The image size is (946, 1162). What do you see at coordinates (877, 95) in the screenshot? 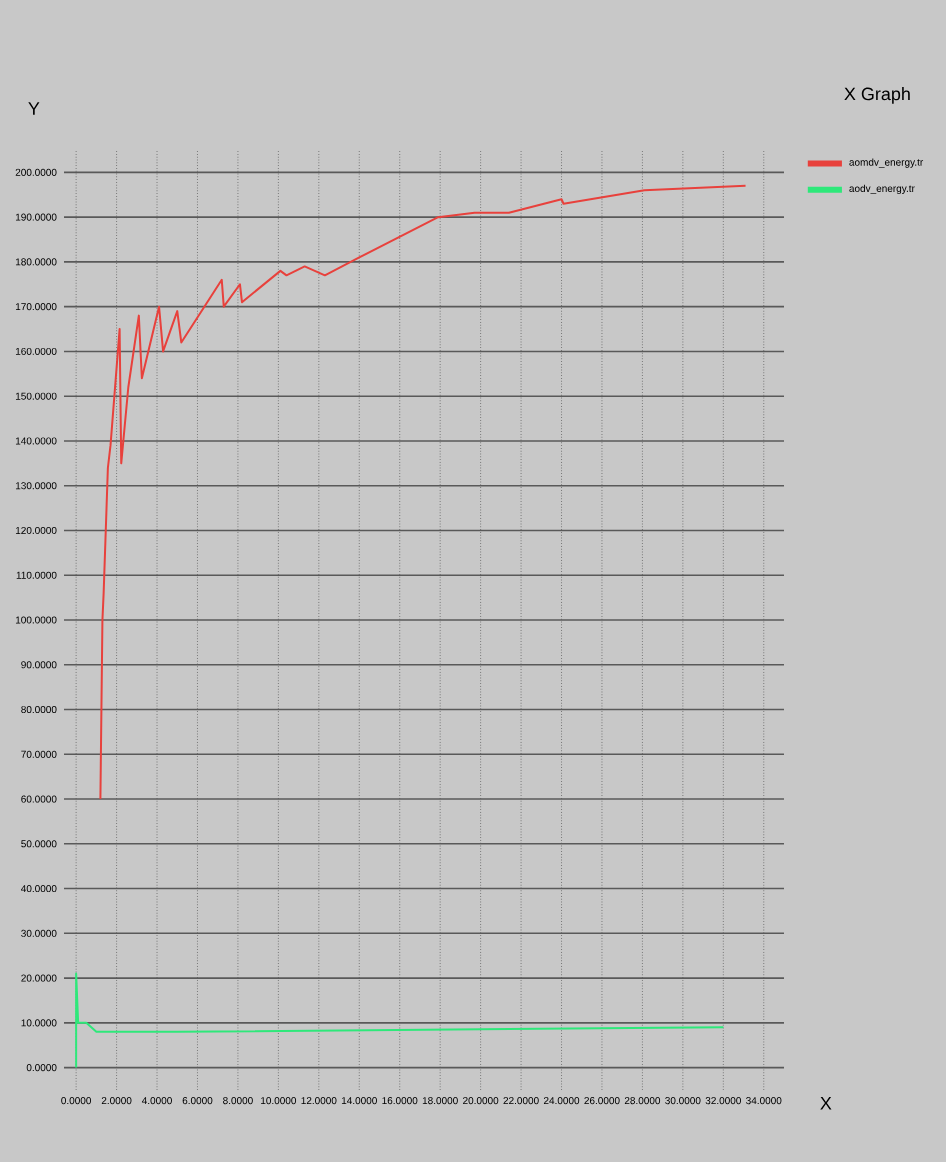
I see `text: X Graph` at bounding box center [877, 95].